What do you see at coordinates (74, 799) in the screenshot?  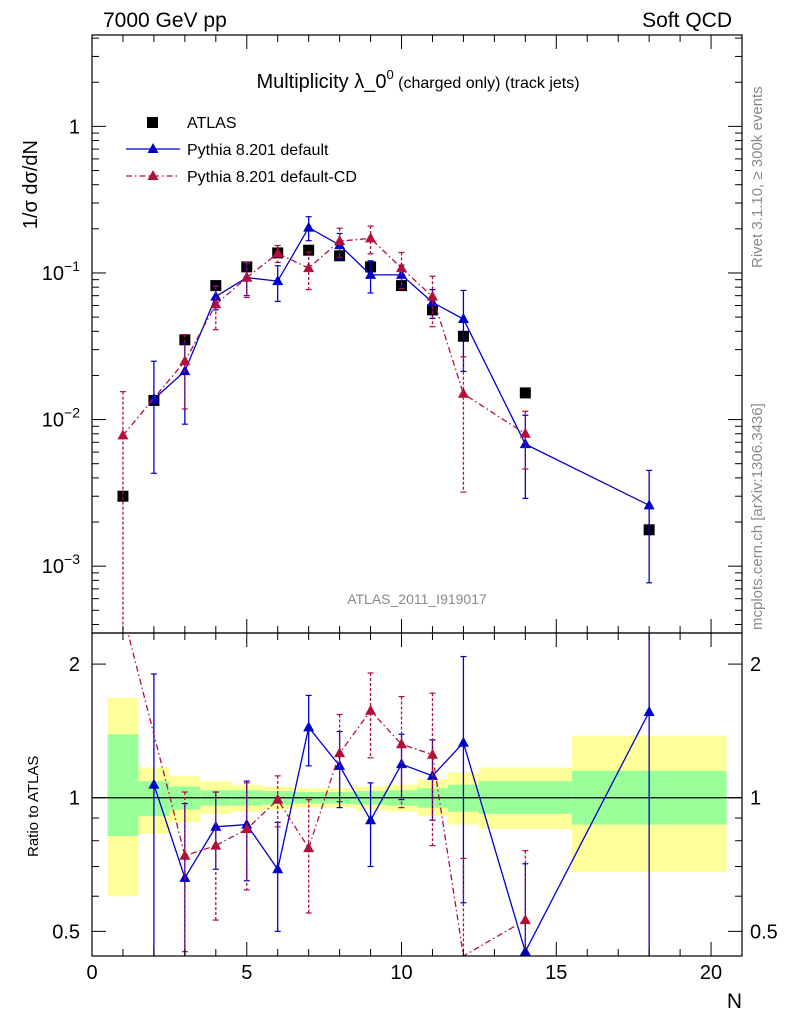 I see `ratio-y-tick-label: 1` at bounding box center [74, 799].